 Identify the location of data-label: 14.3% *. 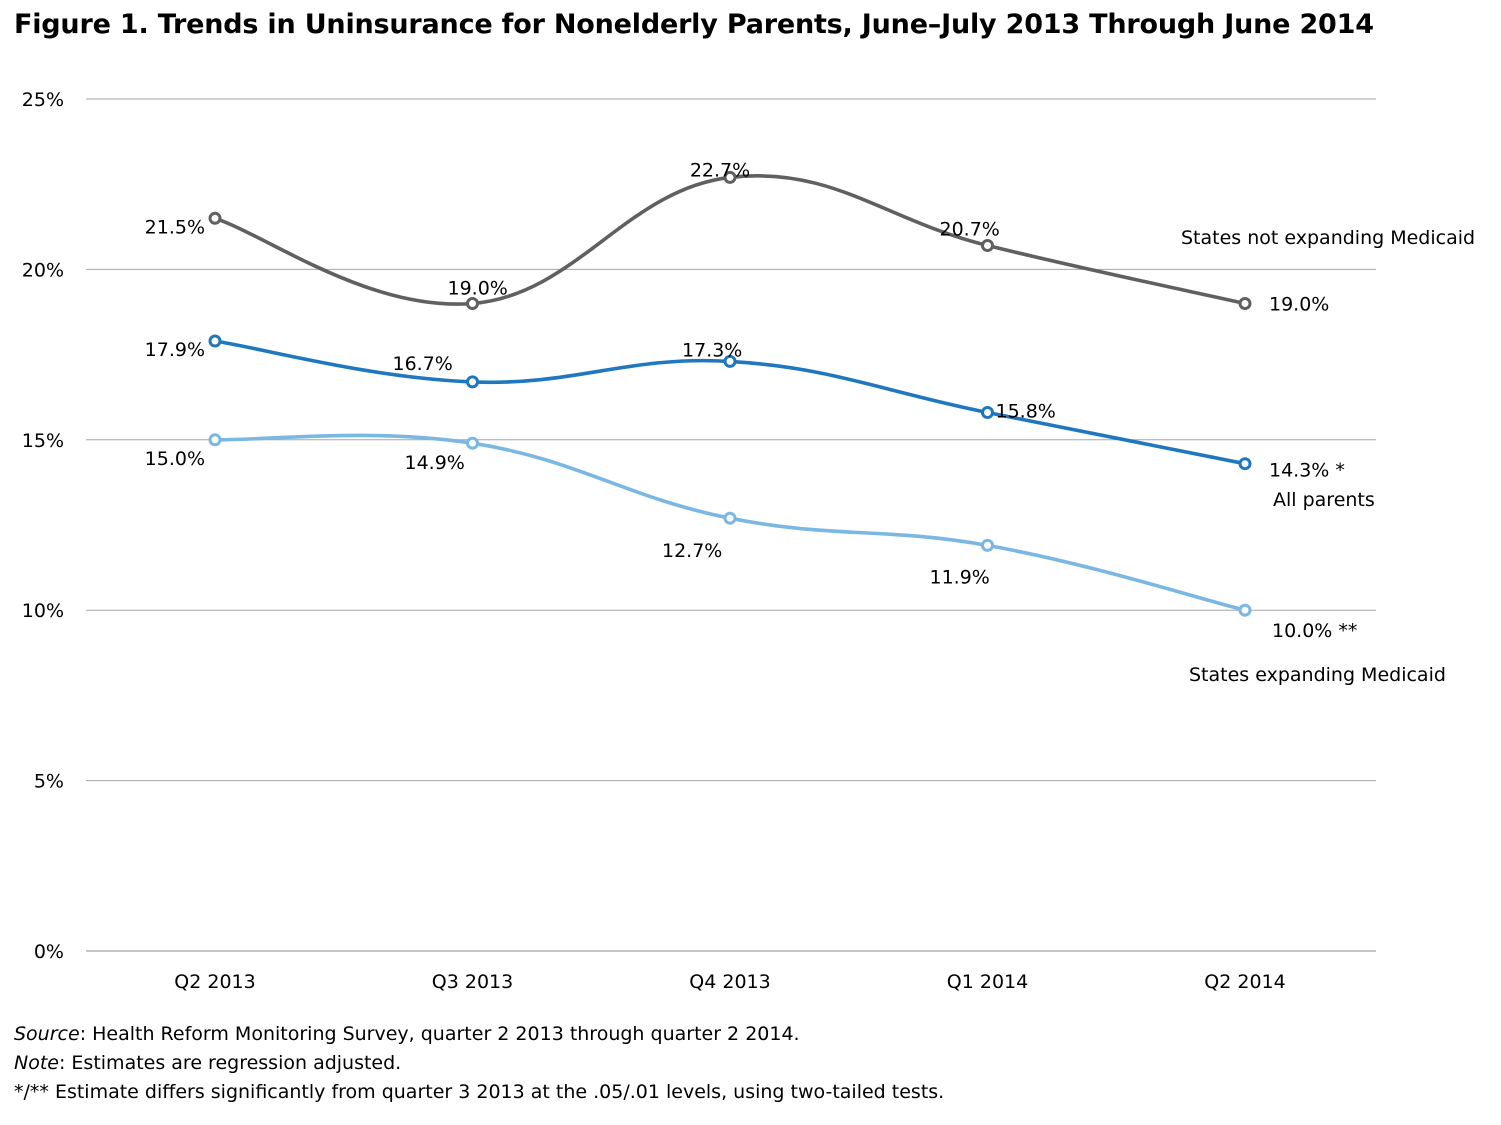
(1307, 471).